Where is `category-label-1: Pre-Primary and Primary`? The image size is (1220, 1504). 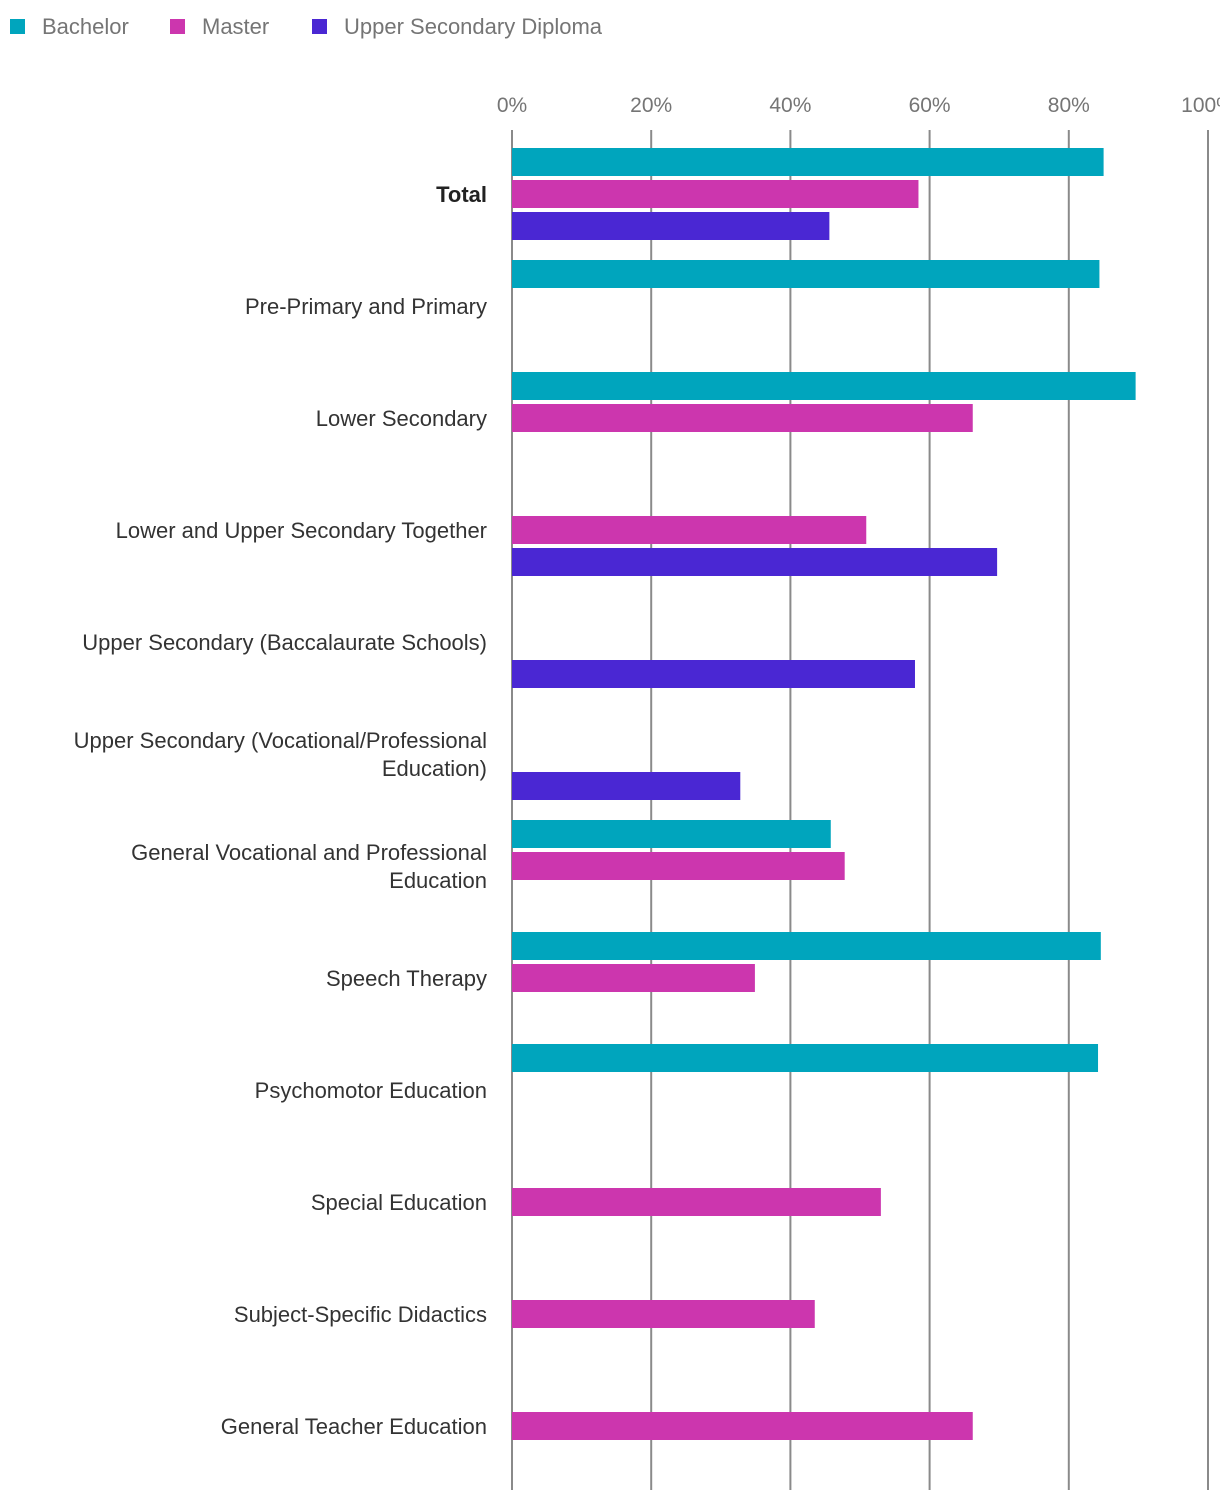 category-label-1: Pre-Primary and Primary is located at coordinates (366, 306).